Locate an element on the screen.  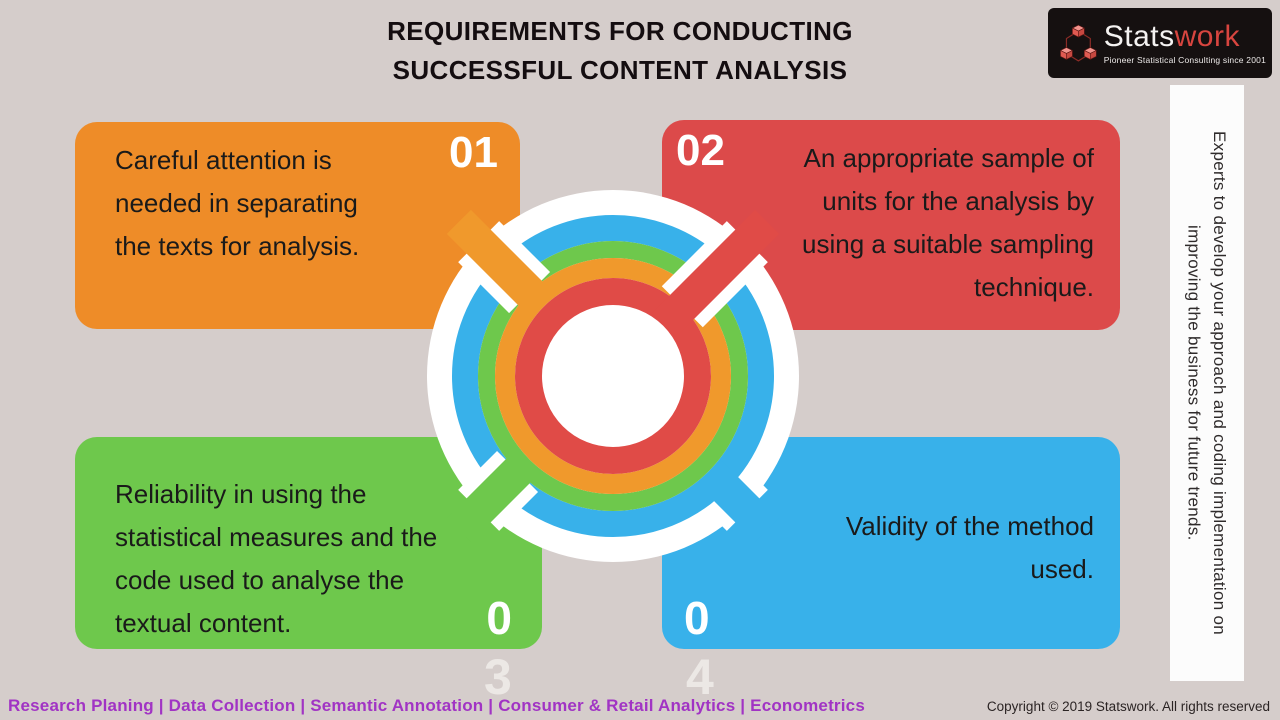
spoke-green is located at coordinates (493, 495).